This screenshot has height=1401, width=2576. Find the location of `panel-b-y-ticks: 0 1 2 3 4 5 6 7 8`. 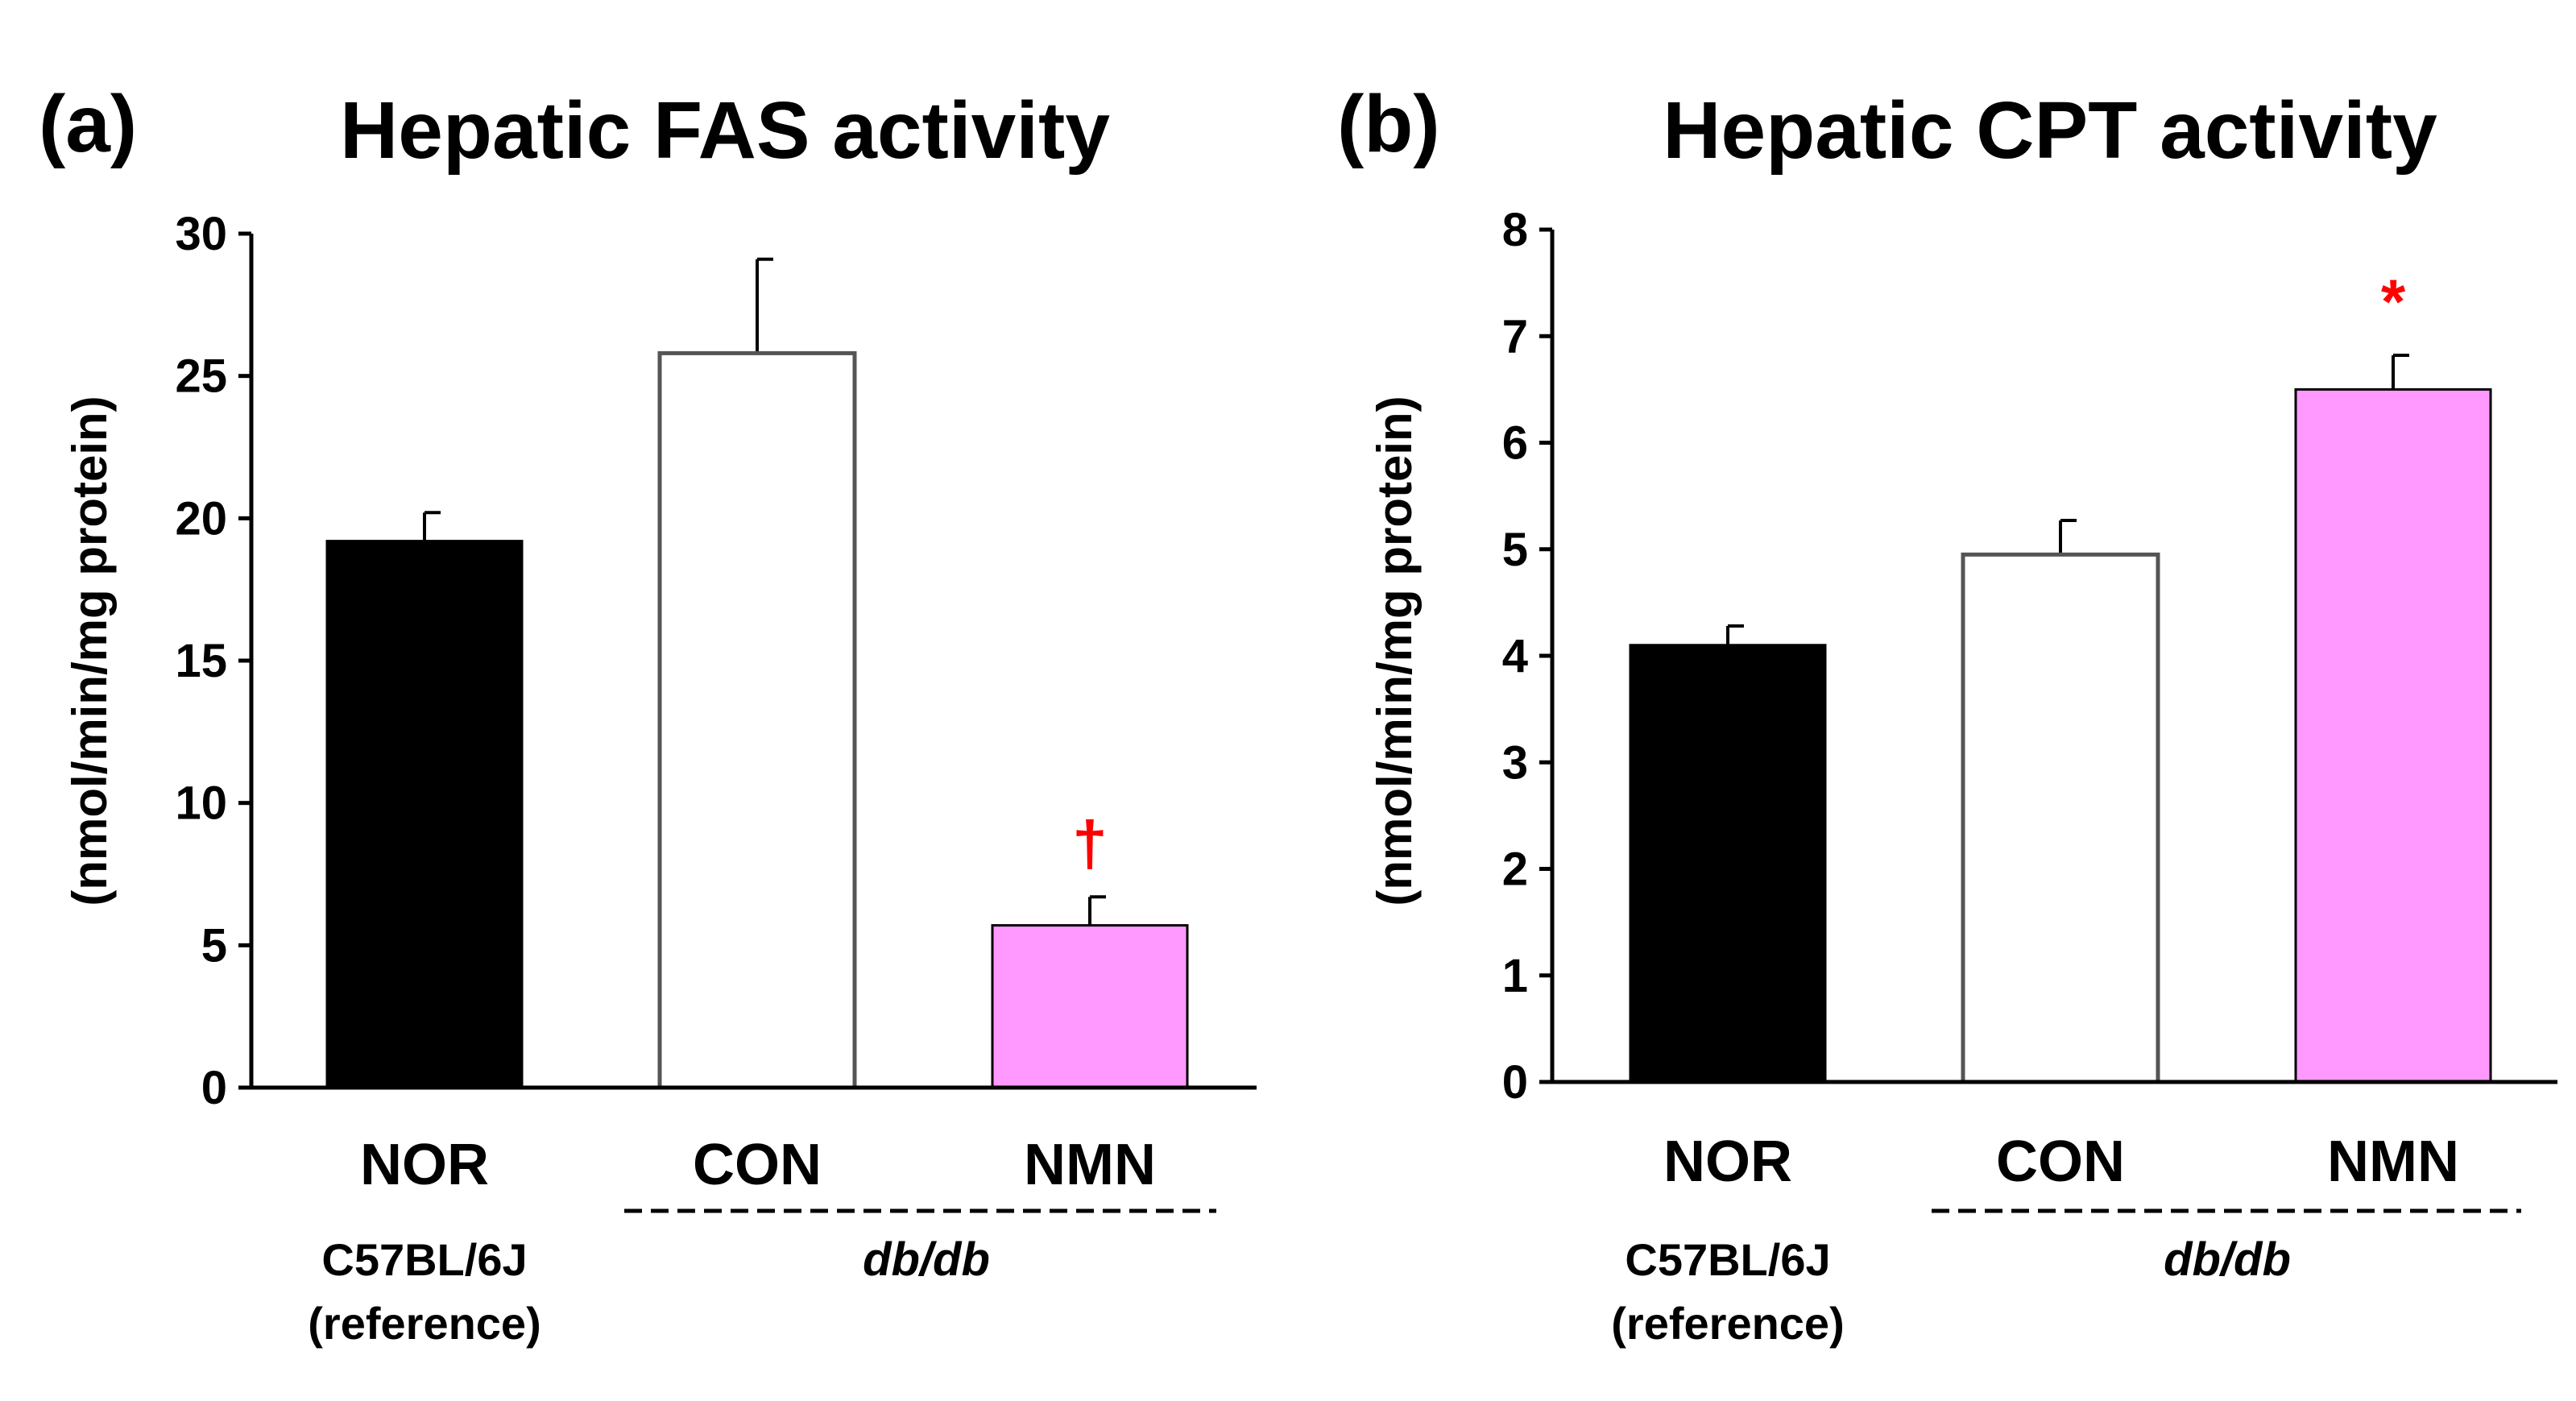

panel-b-y-ticks: 0 1 2 3 4 5 6 7 8 is located at coordinates (1527, 656).